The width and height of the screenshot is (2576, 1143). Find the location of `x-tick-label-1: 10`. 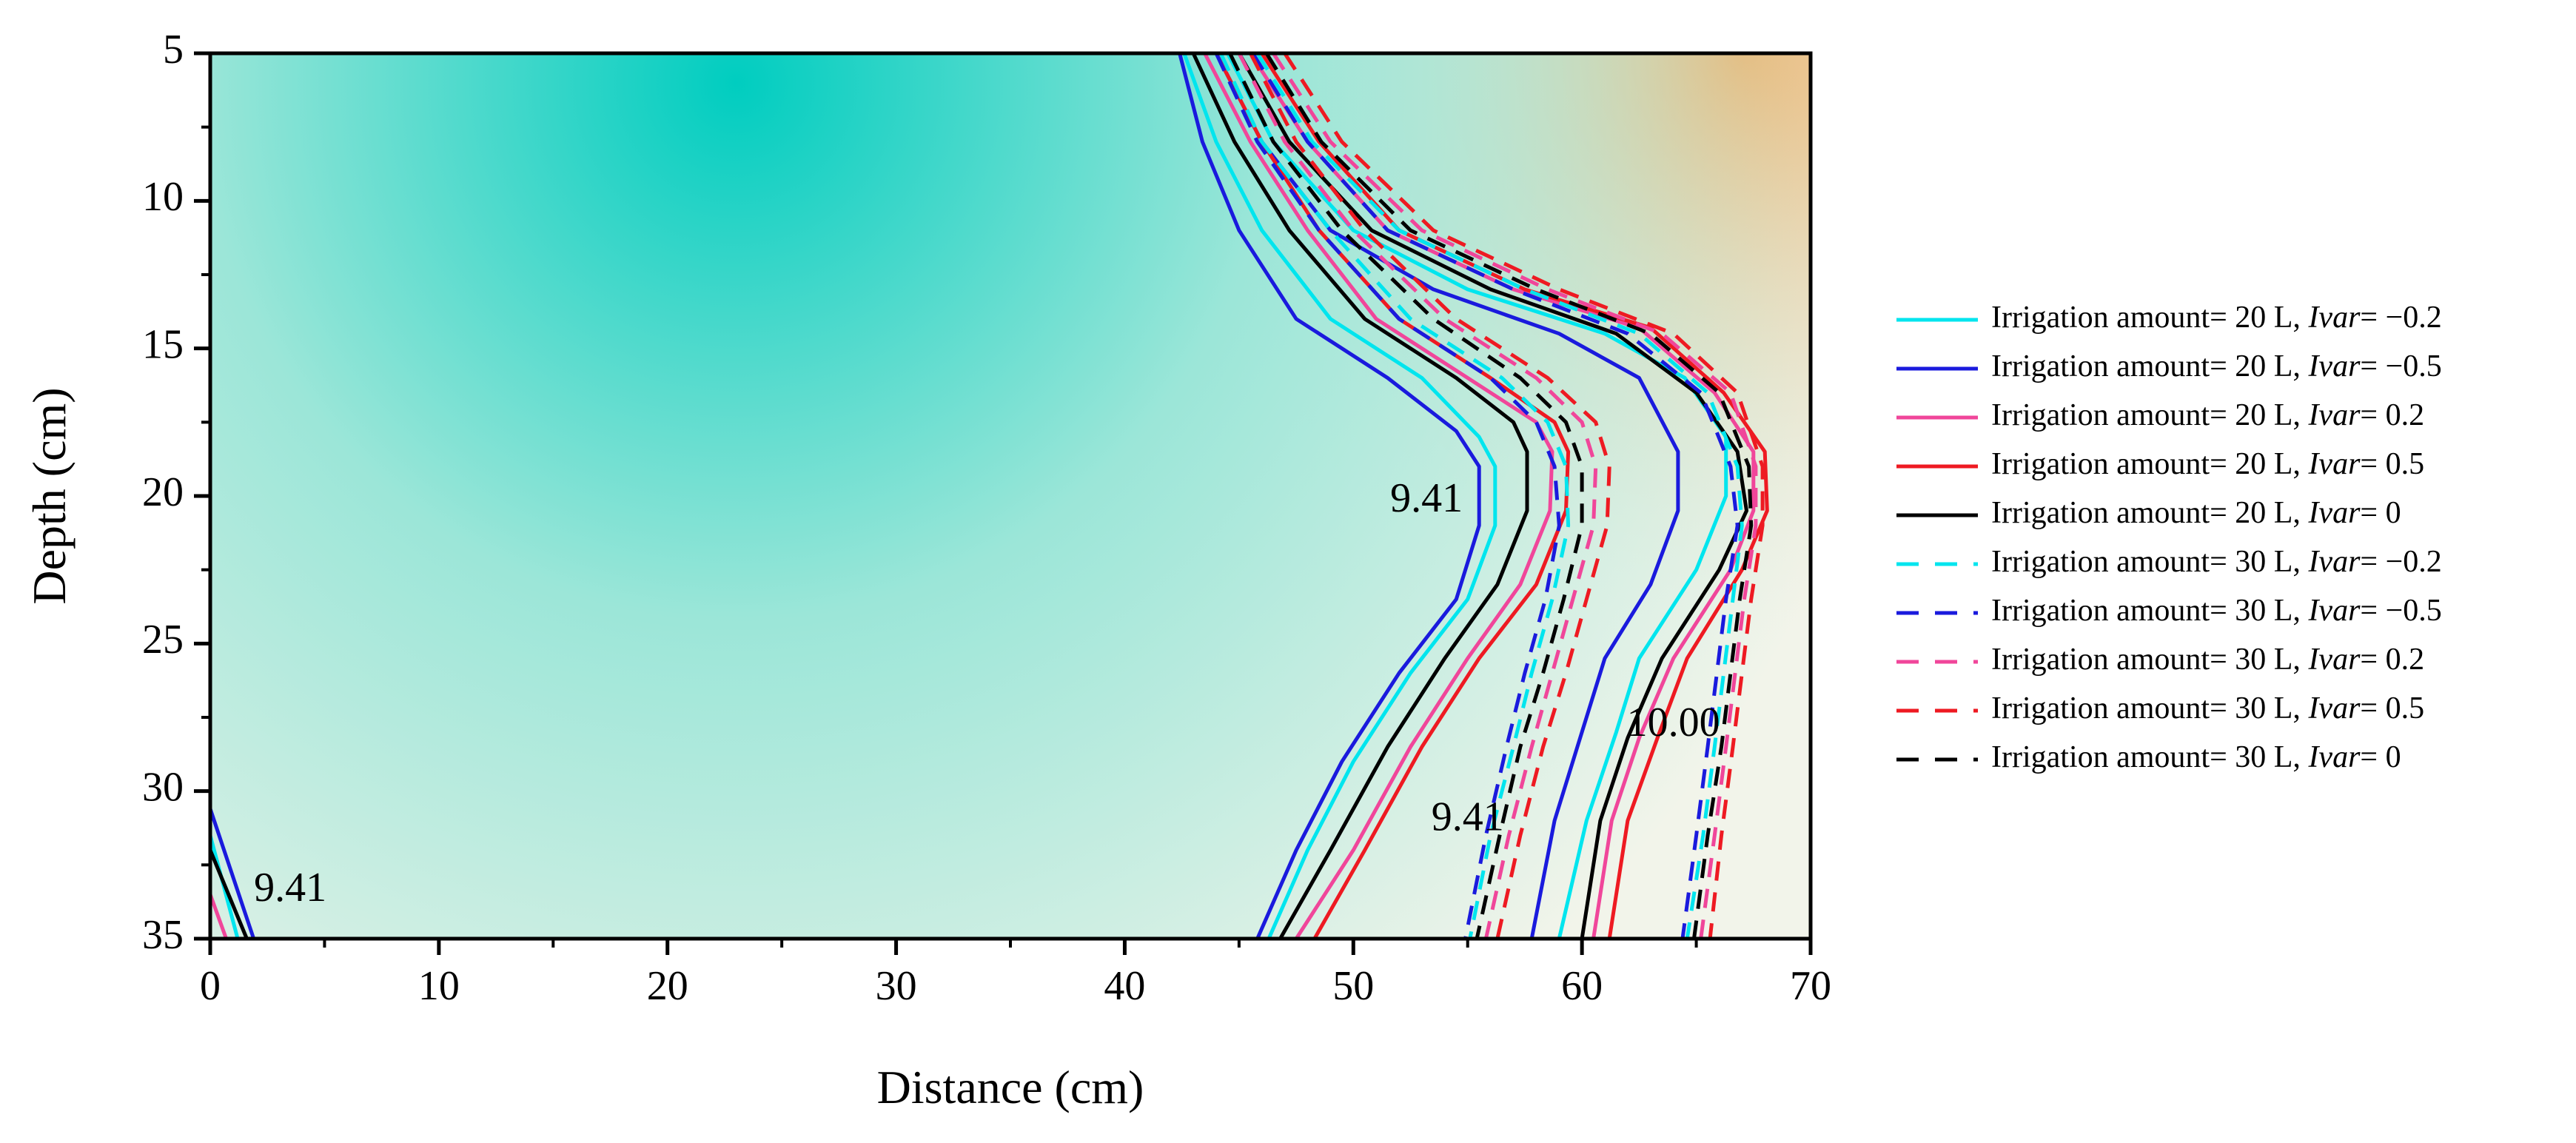

x-tick-label-1: 10 is located at coordinates (439, 986).